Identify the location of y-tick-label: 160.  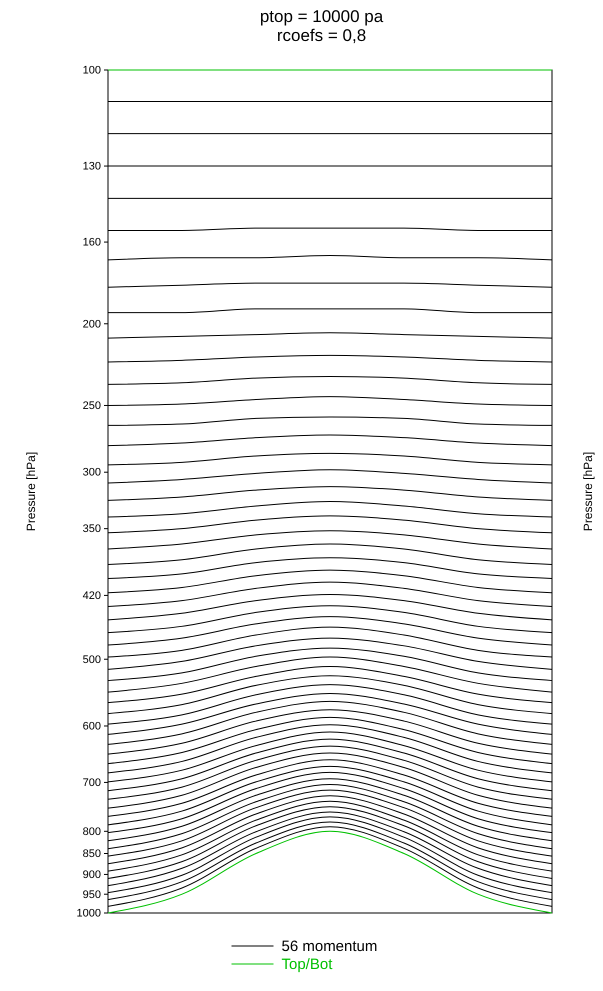
(91, 242).